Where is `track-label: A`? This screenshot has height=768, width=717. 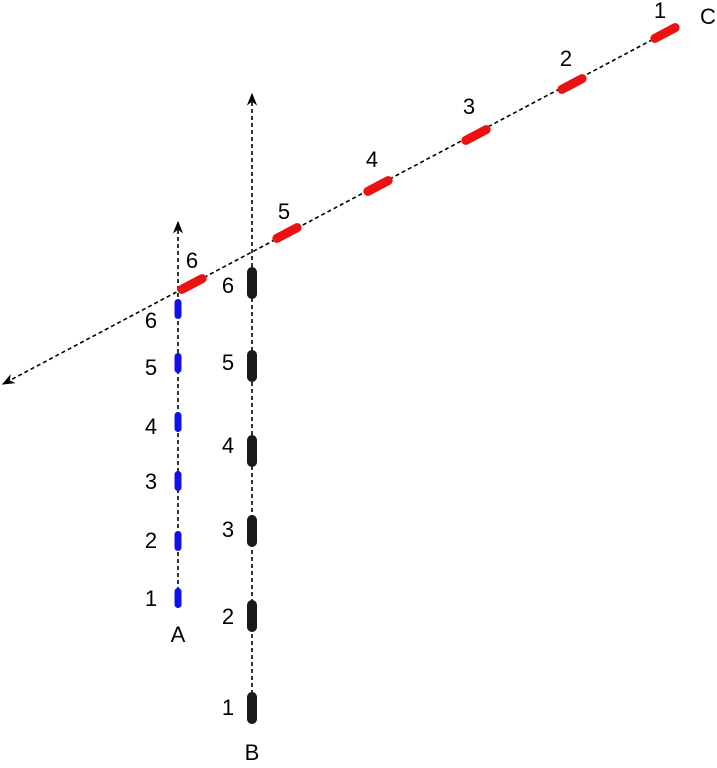 track-label: A is located at coordinates (178, 634).